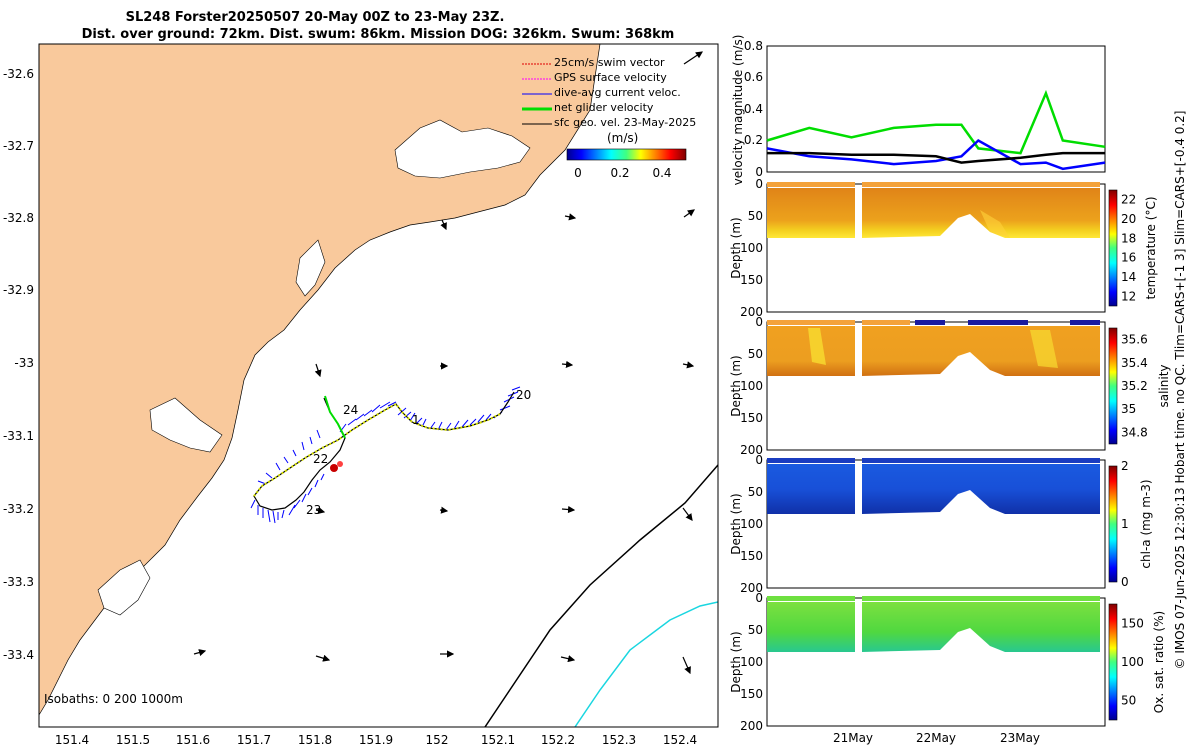  What do you see at coordinates (313, 510) in the screenshot?
I see `hour-label-23: 23` at bounding box center [313, 510].